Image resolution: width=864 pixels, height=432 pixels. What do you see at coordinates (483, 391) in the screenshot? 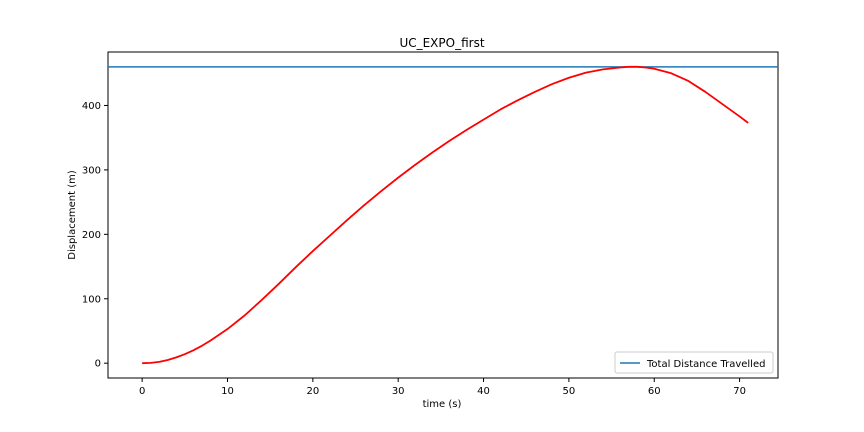
I see `x-tick-label: 40` at bounding box center [483, 391].